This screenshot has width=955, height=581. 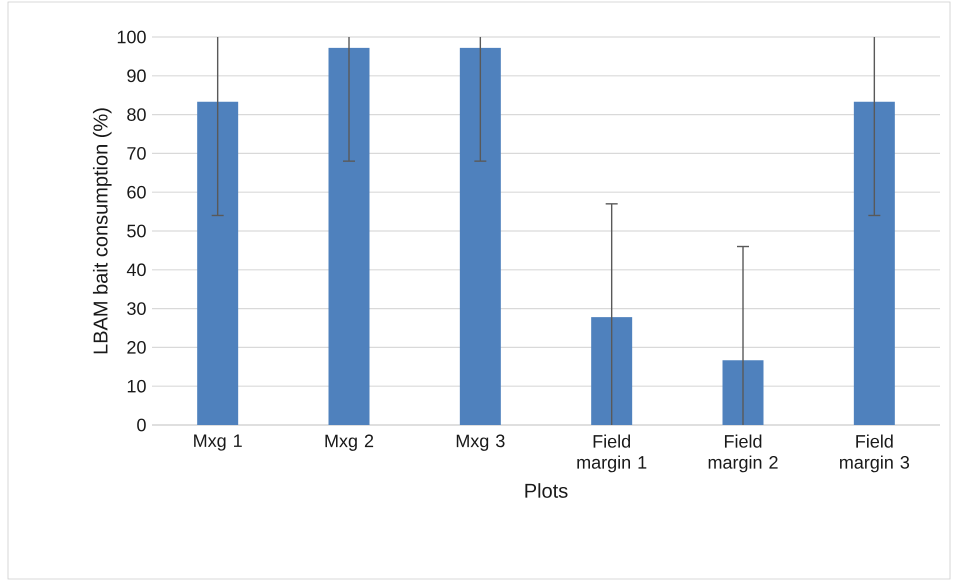 I want to click on x-tick-label: Field margin 1, so click(x=611, y=453).